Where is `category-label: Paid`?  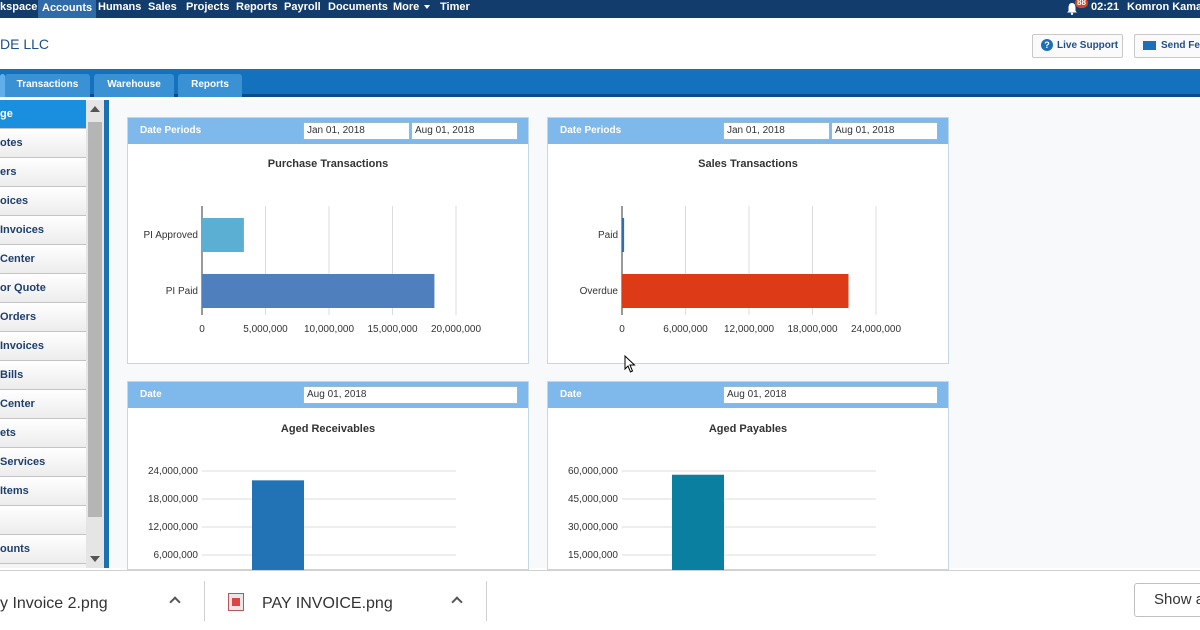 category-label: Paid is located at coordinates (608, 235).